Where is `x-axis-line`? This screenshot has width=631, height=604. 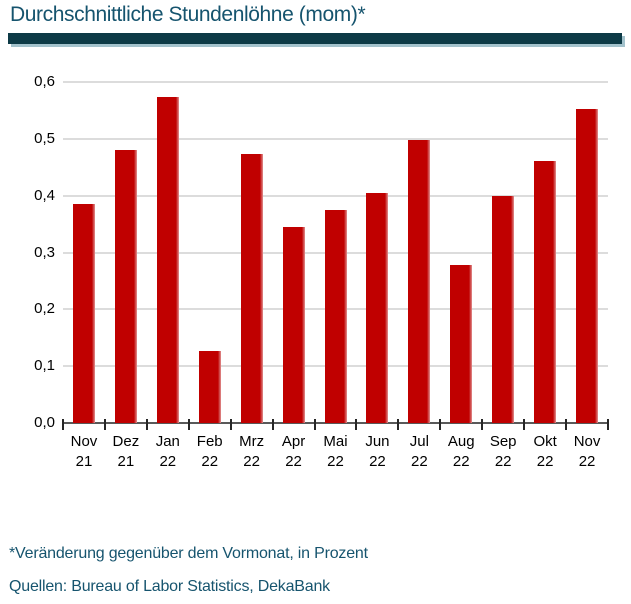 x-axis-line is located at coordinates (335, 423).